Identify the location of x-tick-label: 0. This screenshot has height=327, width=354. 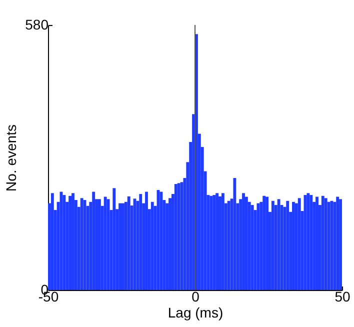
(196, 296).